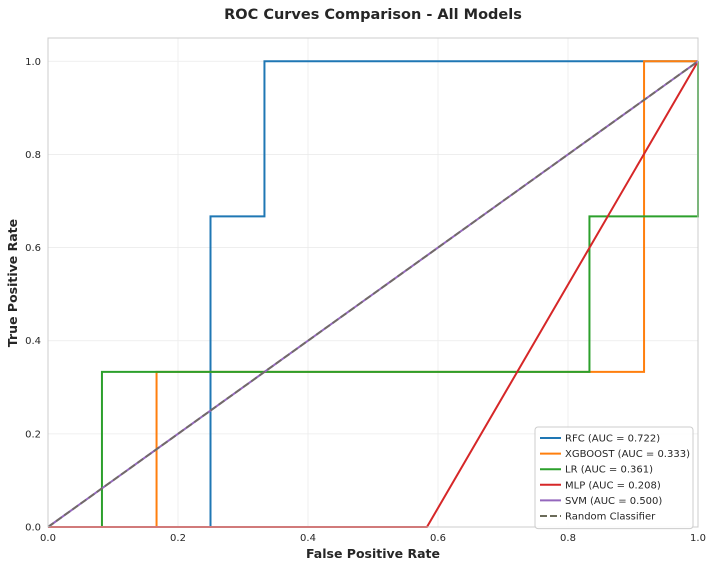 The width and height of the screenshot is (712, 568). I want to click on y-tick-label: 0.6, so click(33, 248).